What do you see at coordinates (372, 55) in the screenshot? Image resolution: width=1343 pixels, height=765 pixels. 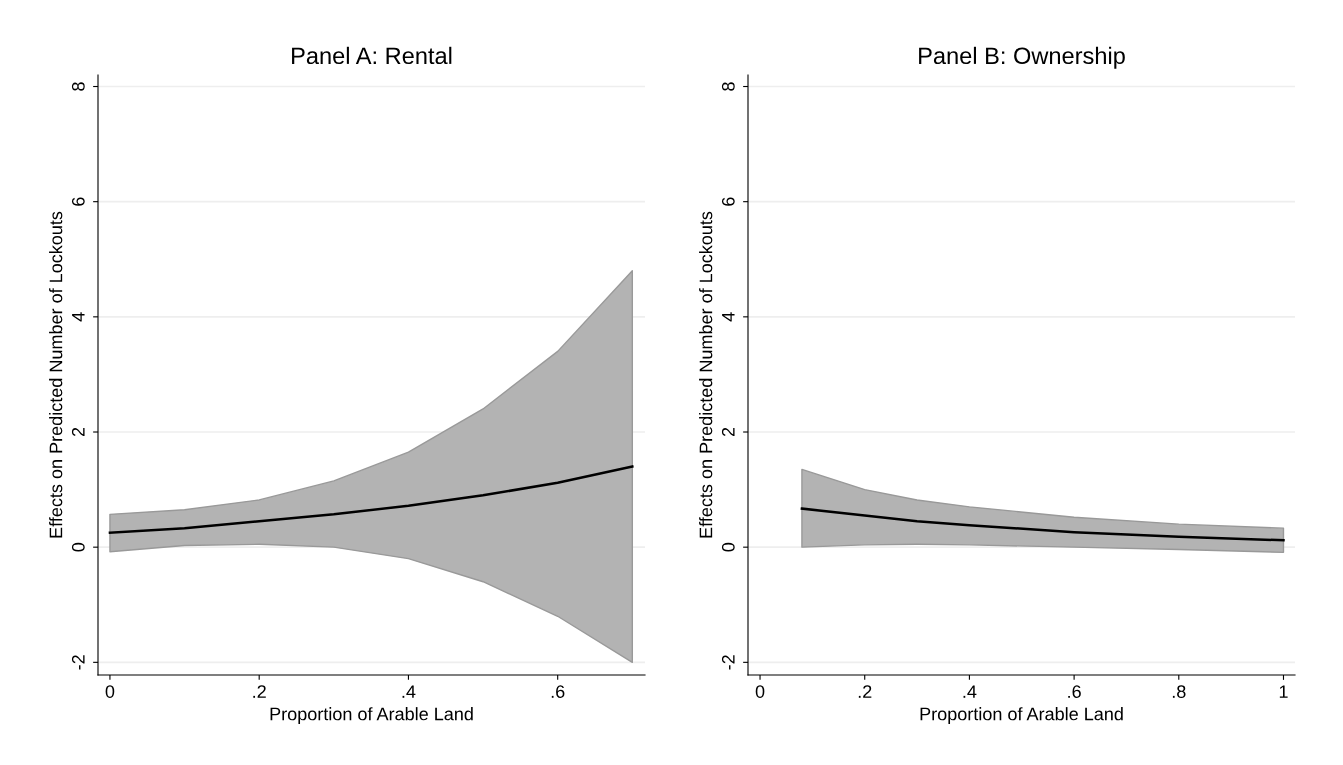 I see `chart-title: Panel A: Rental` at bounding box center [372, 55].